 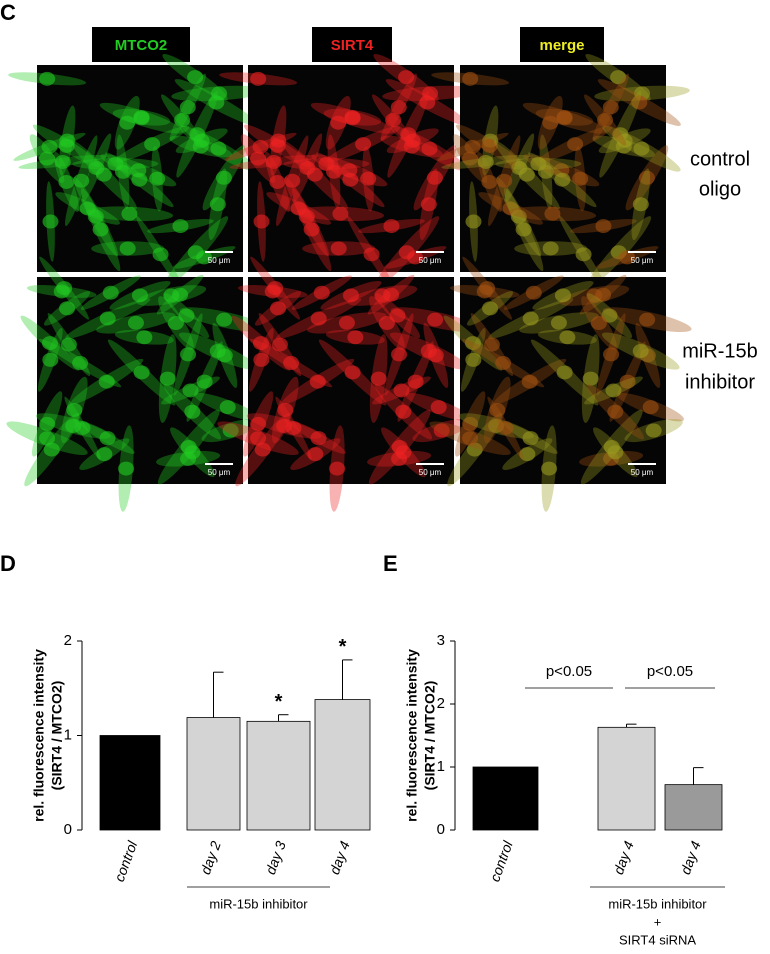 I want to click on comparison-label: p<0.05, so click(x=670, y=671).